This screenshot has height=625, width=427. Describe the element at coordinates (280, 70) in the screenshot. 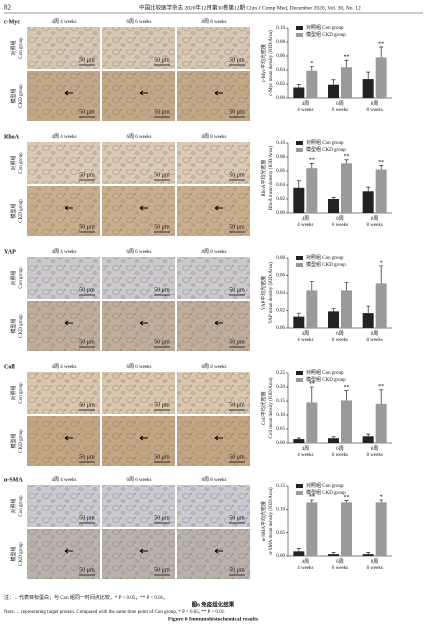

I see `y-tick-label: 0.04` at that location.